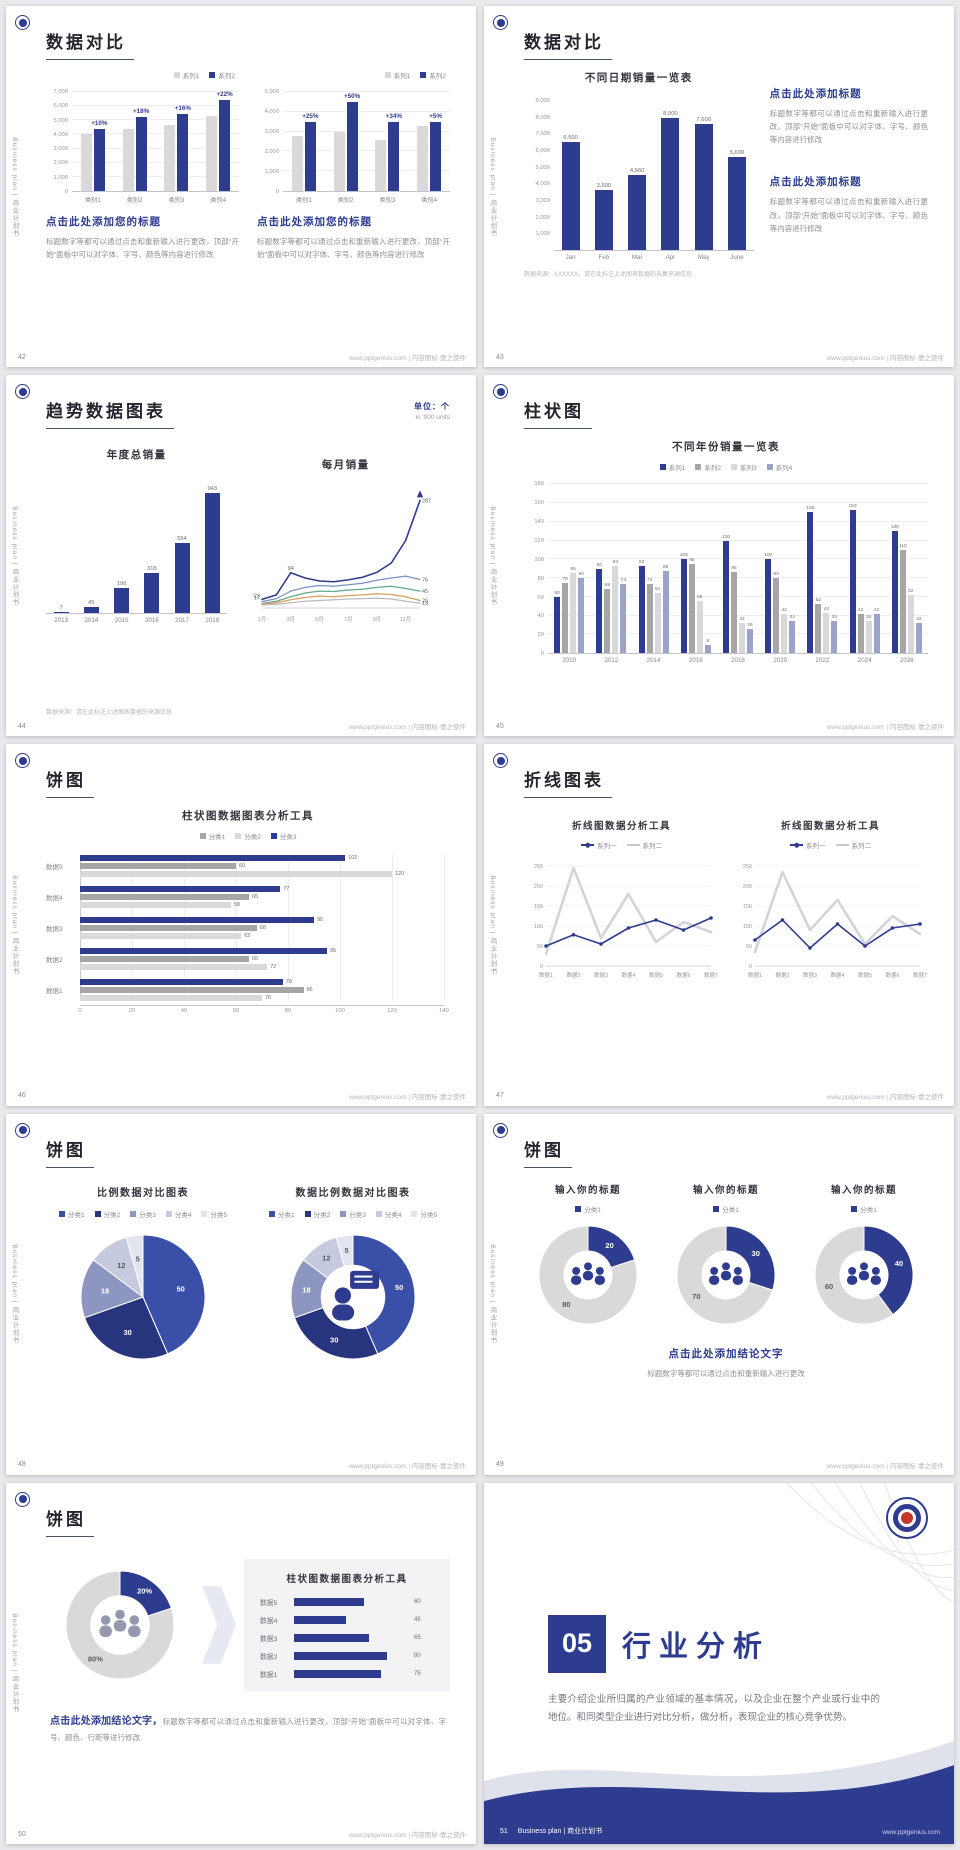  Describe the element at coordinates (353, 858) in the screenshot. I see `bar-value-label: 102` at that location.